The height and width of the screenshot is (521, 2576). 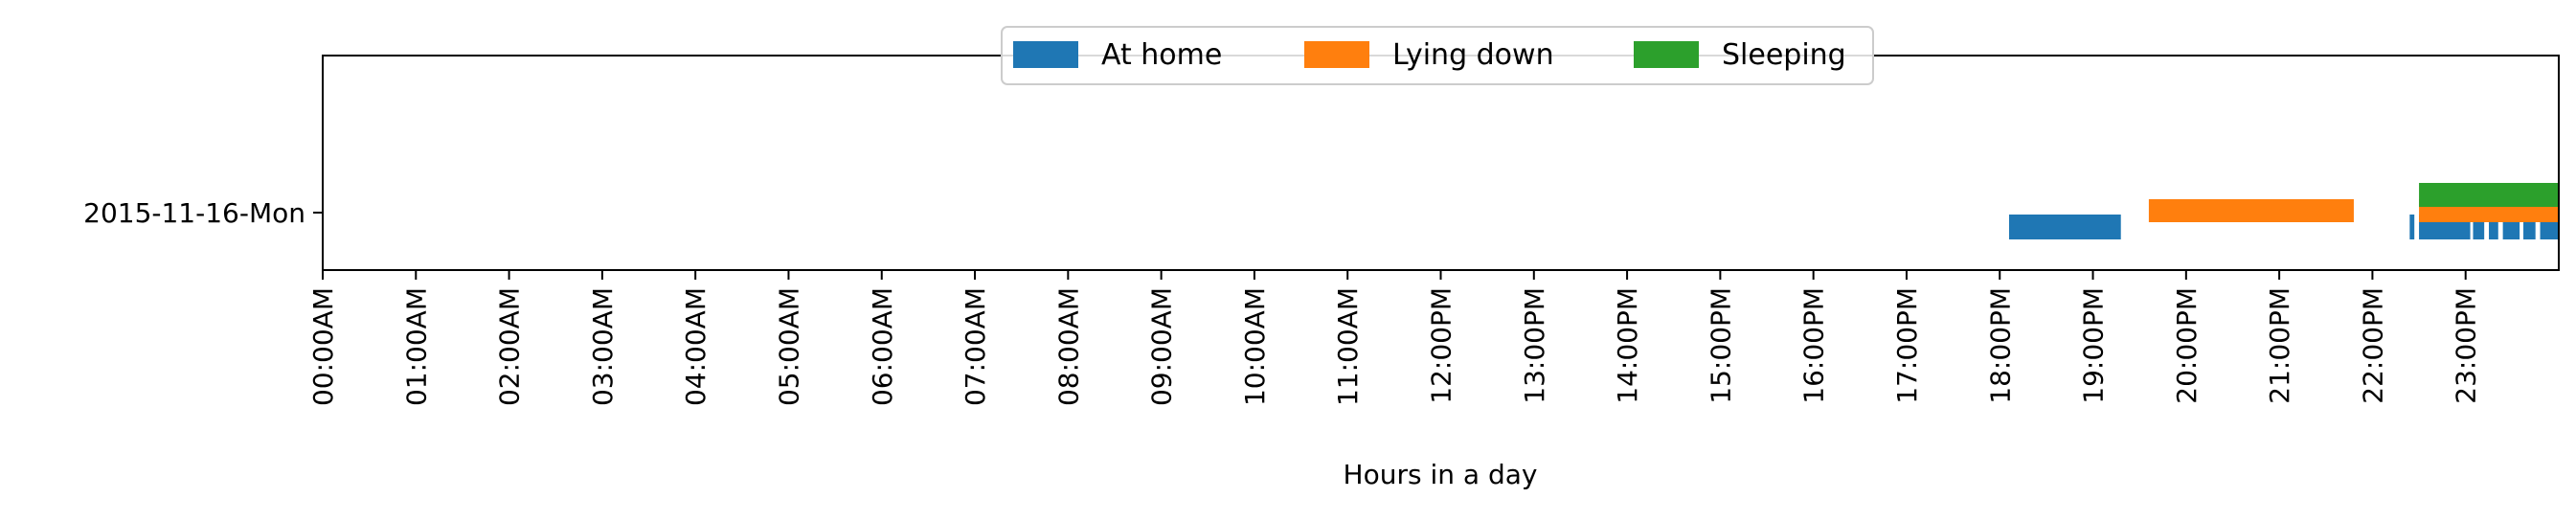 I want to click on x-tick-label: 17:00PM, so click(x=1907, y=345).